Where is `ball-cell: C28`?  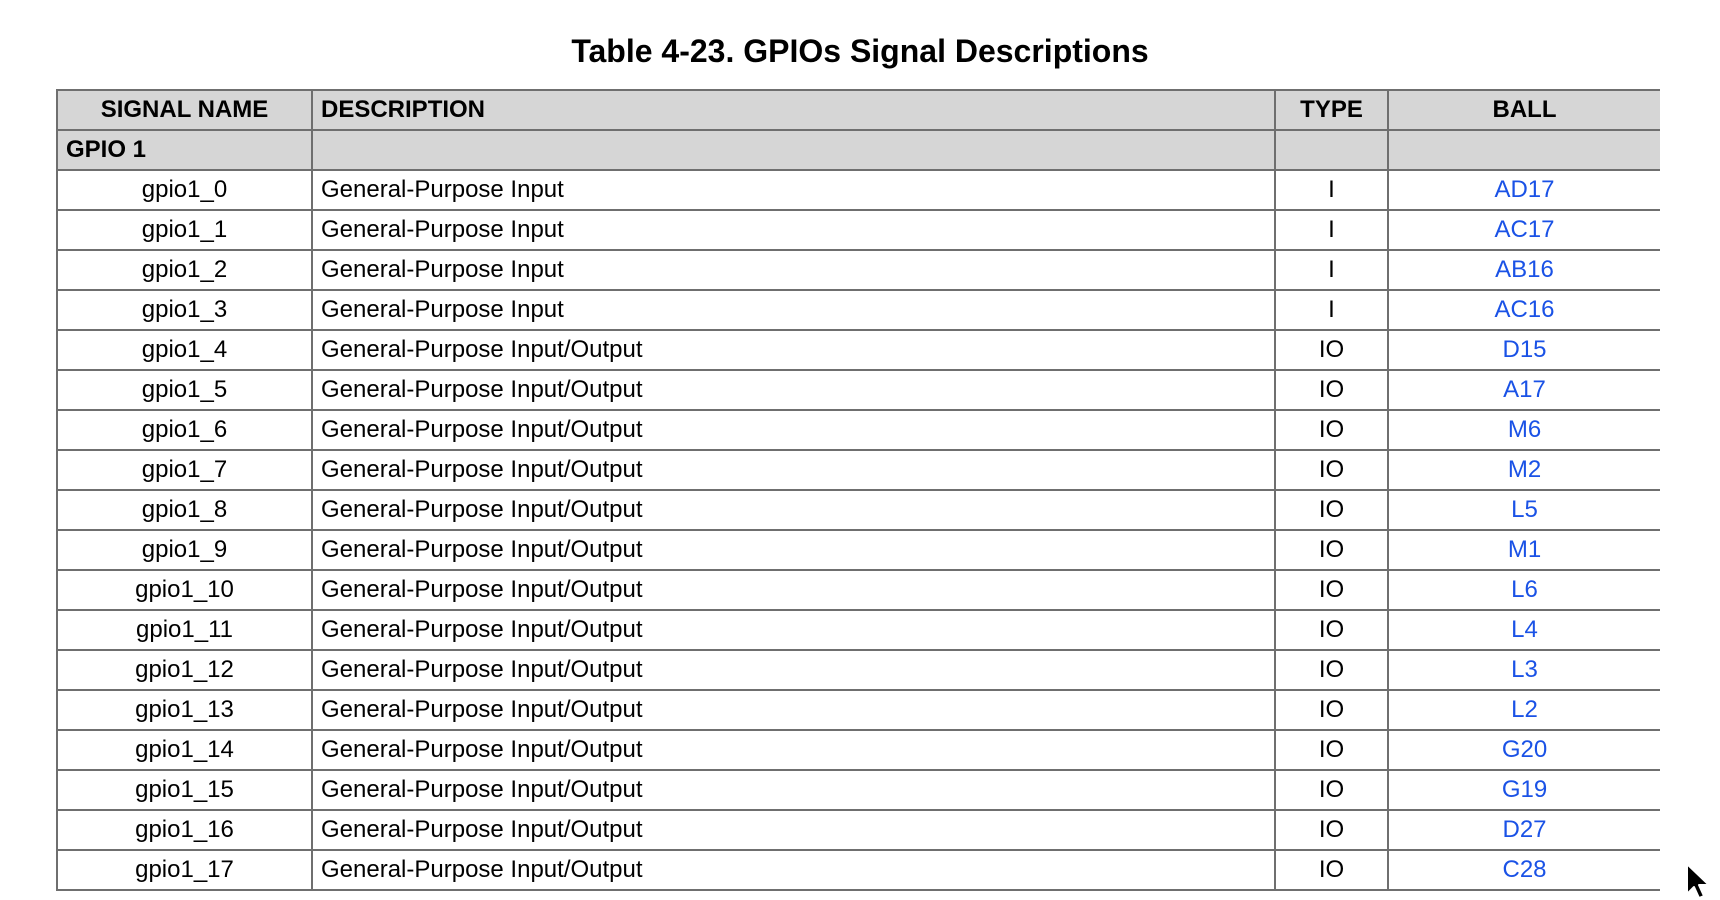 ball-cell: C28 is located at coordinates (1523, 870).